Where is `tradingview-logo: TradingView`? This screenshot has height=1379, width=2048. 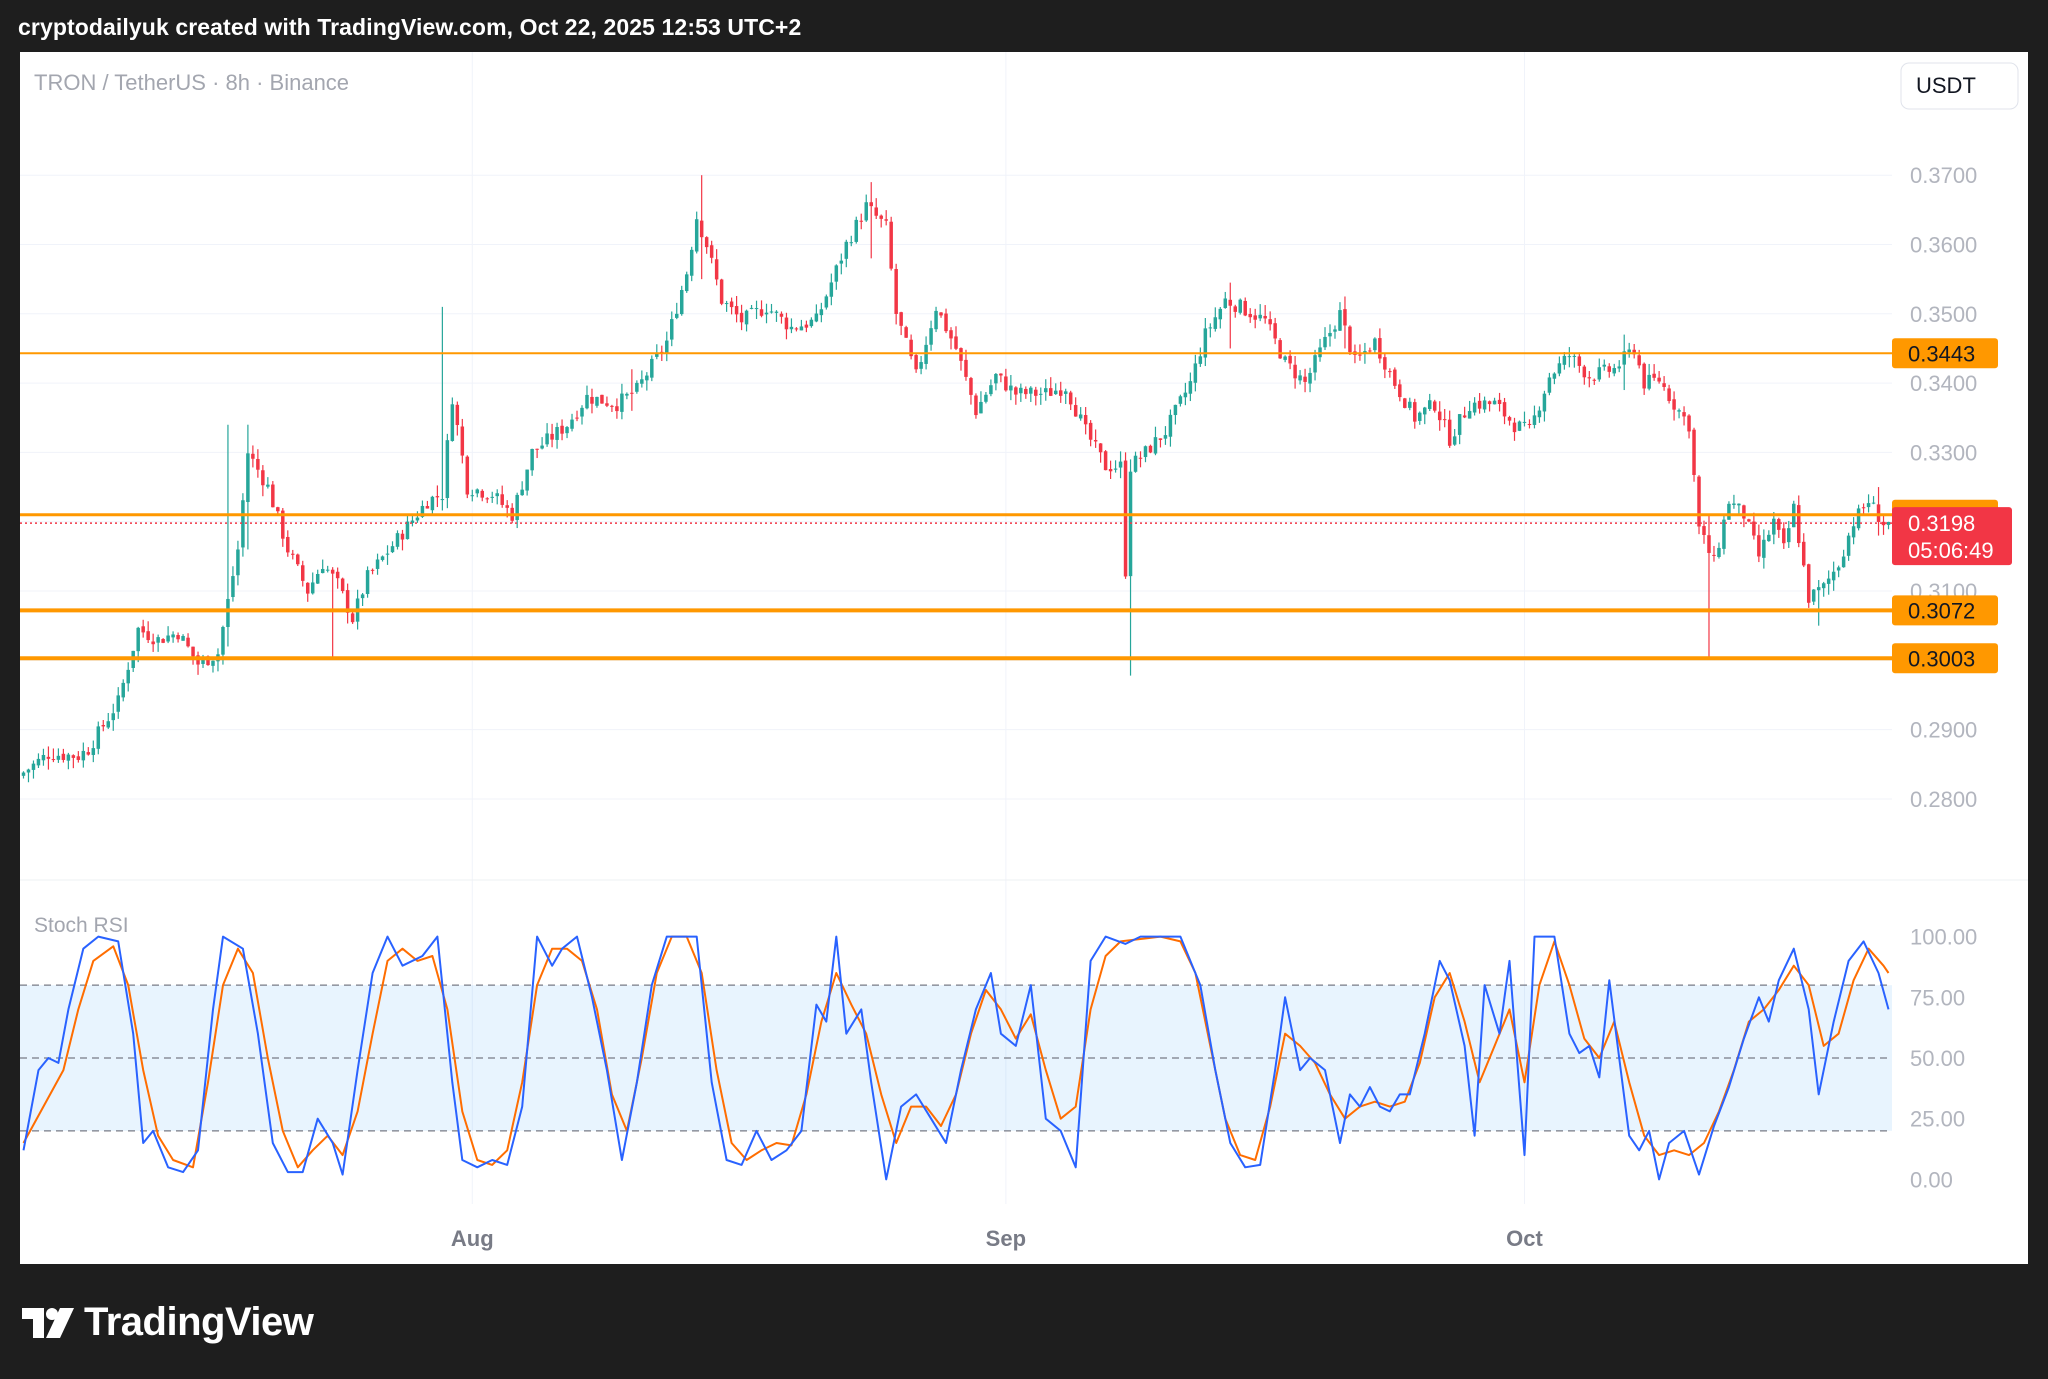
tradingview-logo: TradingView is located at coordinates (168, 1322).